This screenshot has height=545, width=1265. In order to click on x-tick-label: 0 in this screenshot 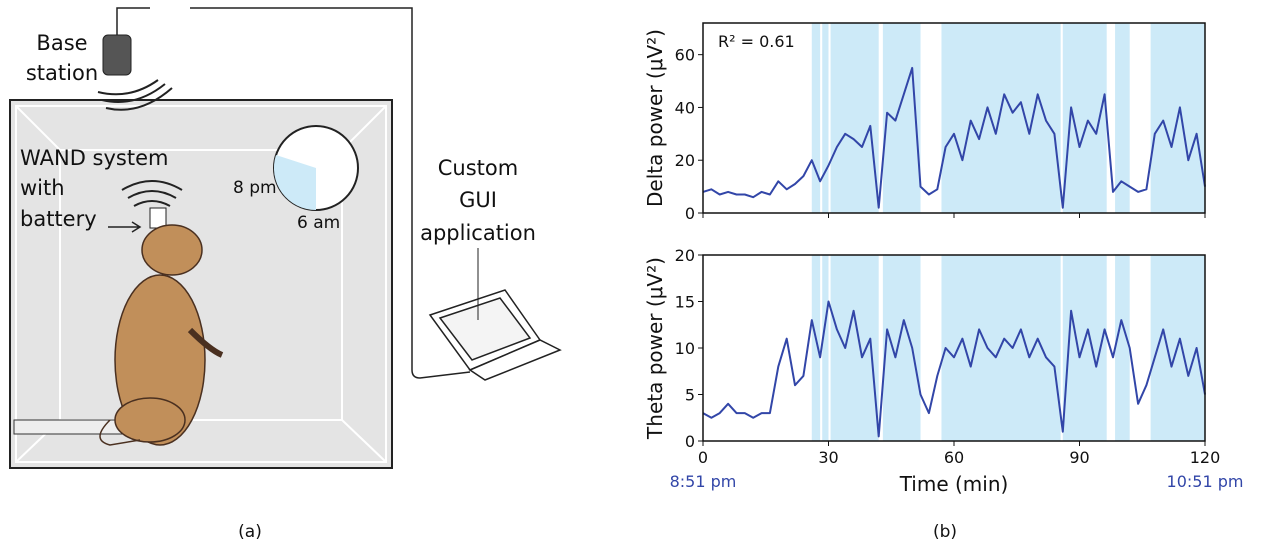, I will do `click(703, 457)`.